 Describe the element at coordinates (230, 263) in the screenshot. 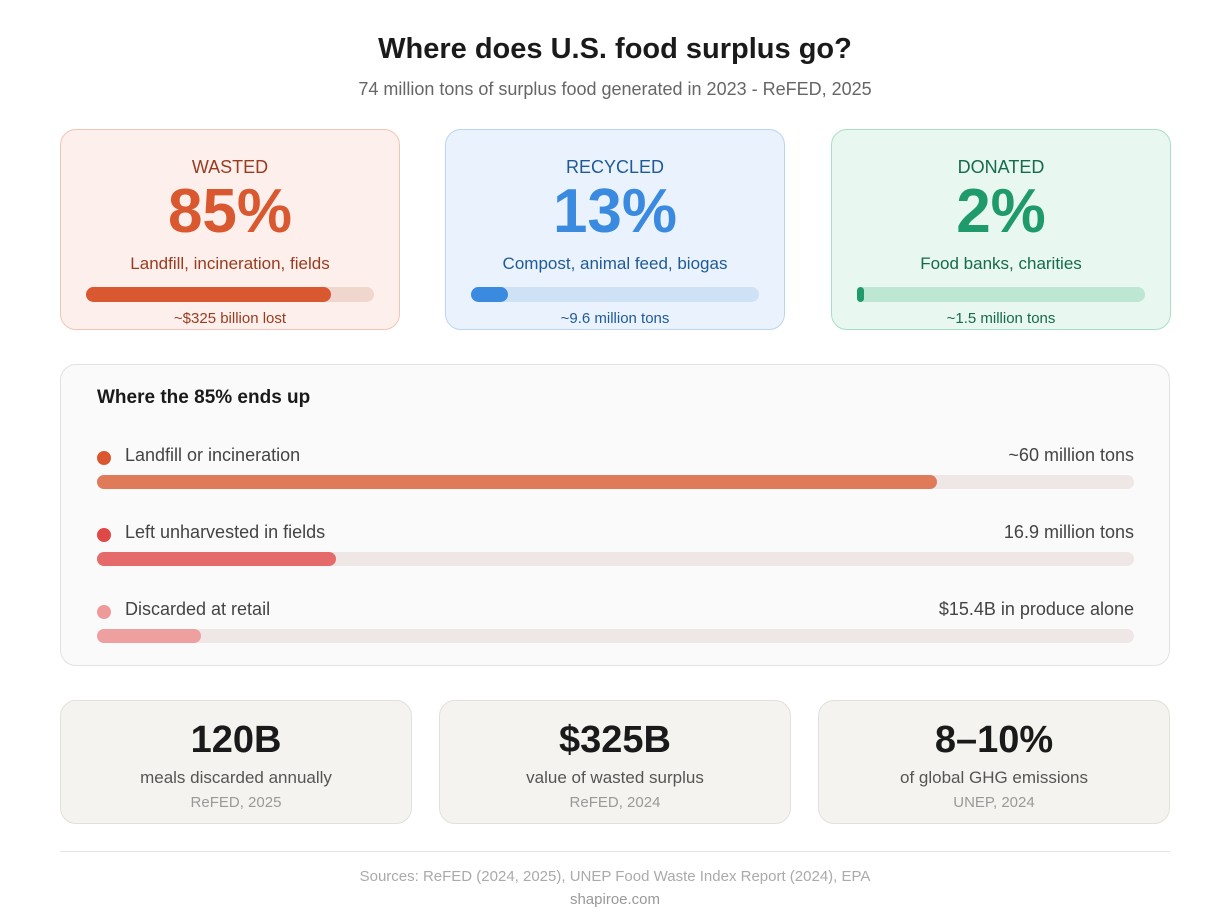

I see `card-description: Landfill, incineration, fields` at that location.